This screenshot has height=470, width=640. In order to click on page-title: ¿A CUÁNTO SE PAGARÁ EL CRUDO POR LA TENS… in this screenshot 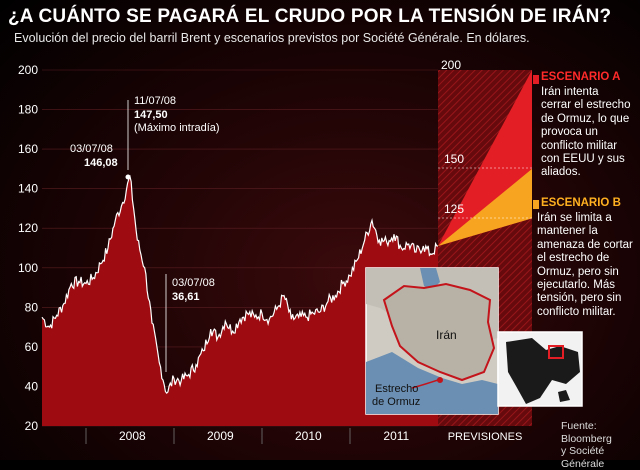, I will do `click(310, 16)`.